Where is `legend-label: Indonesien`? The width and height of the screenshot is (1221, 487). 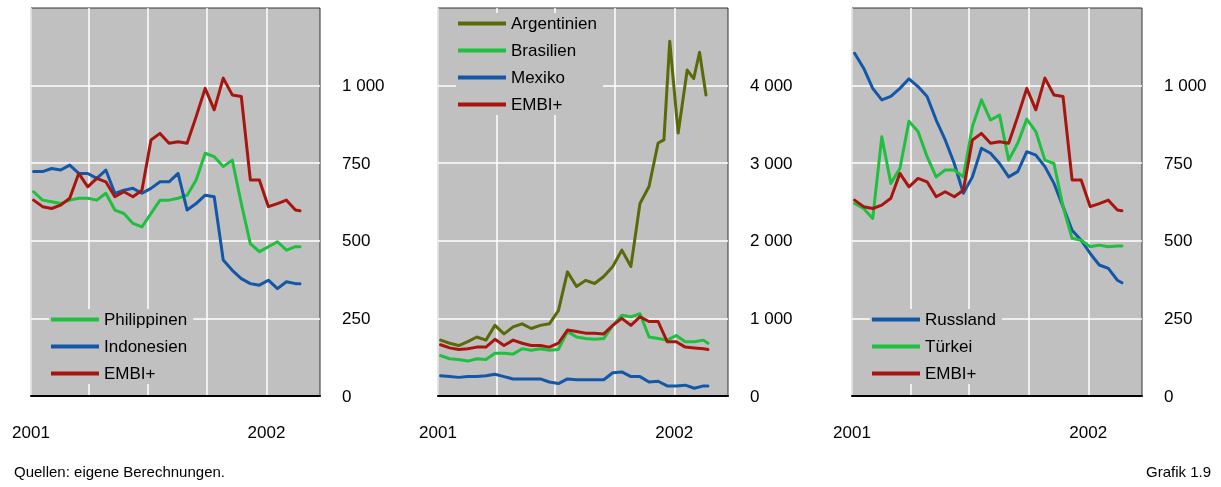
legend-label: Indonesien is located at coordinates (146, 346).